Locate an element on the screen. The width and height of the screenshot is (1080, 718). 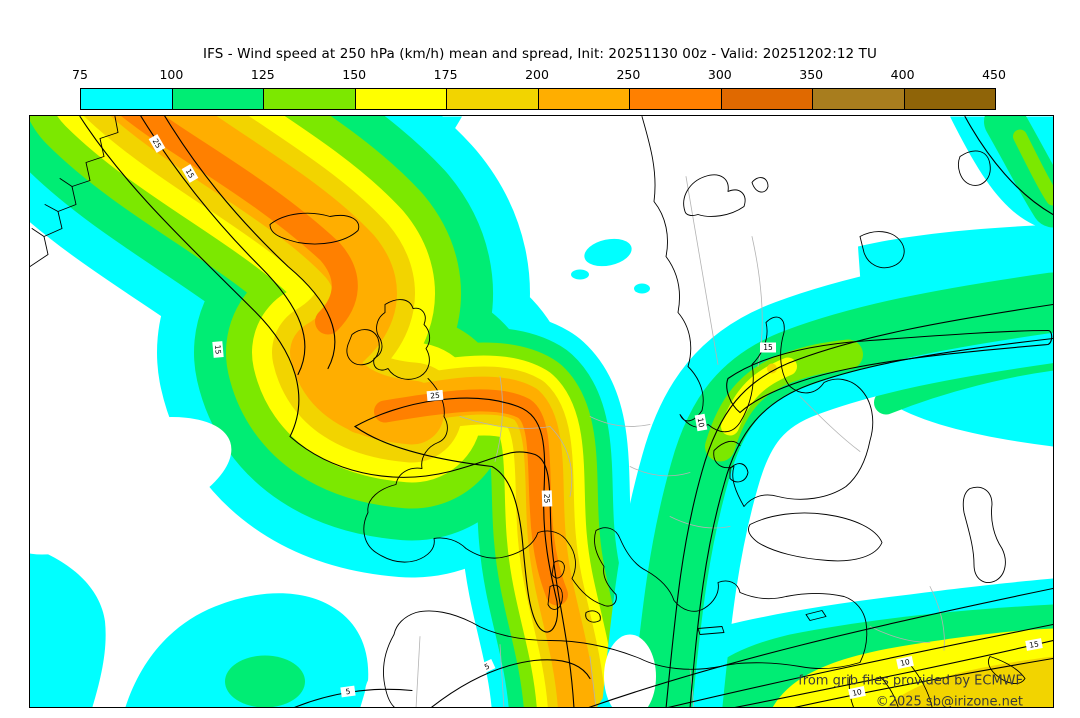
fill-sw-patch-75-b is located at coordinates (247, 650).